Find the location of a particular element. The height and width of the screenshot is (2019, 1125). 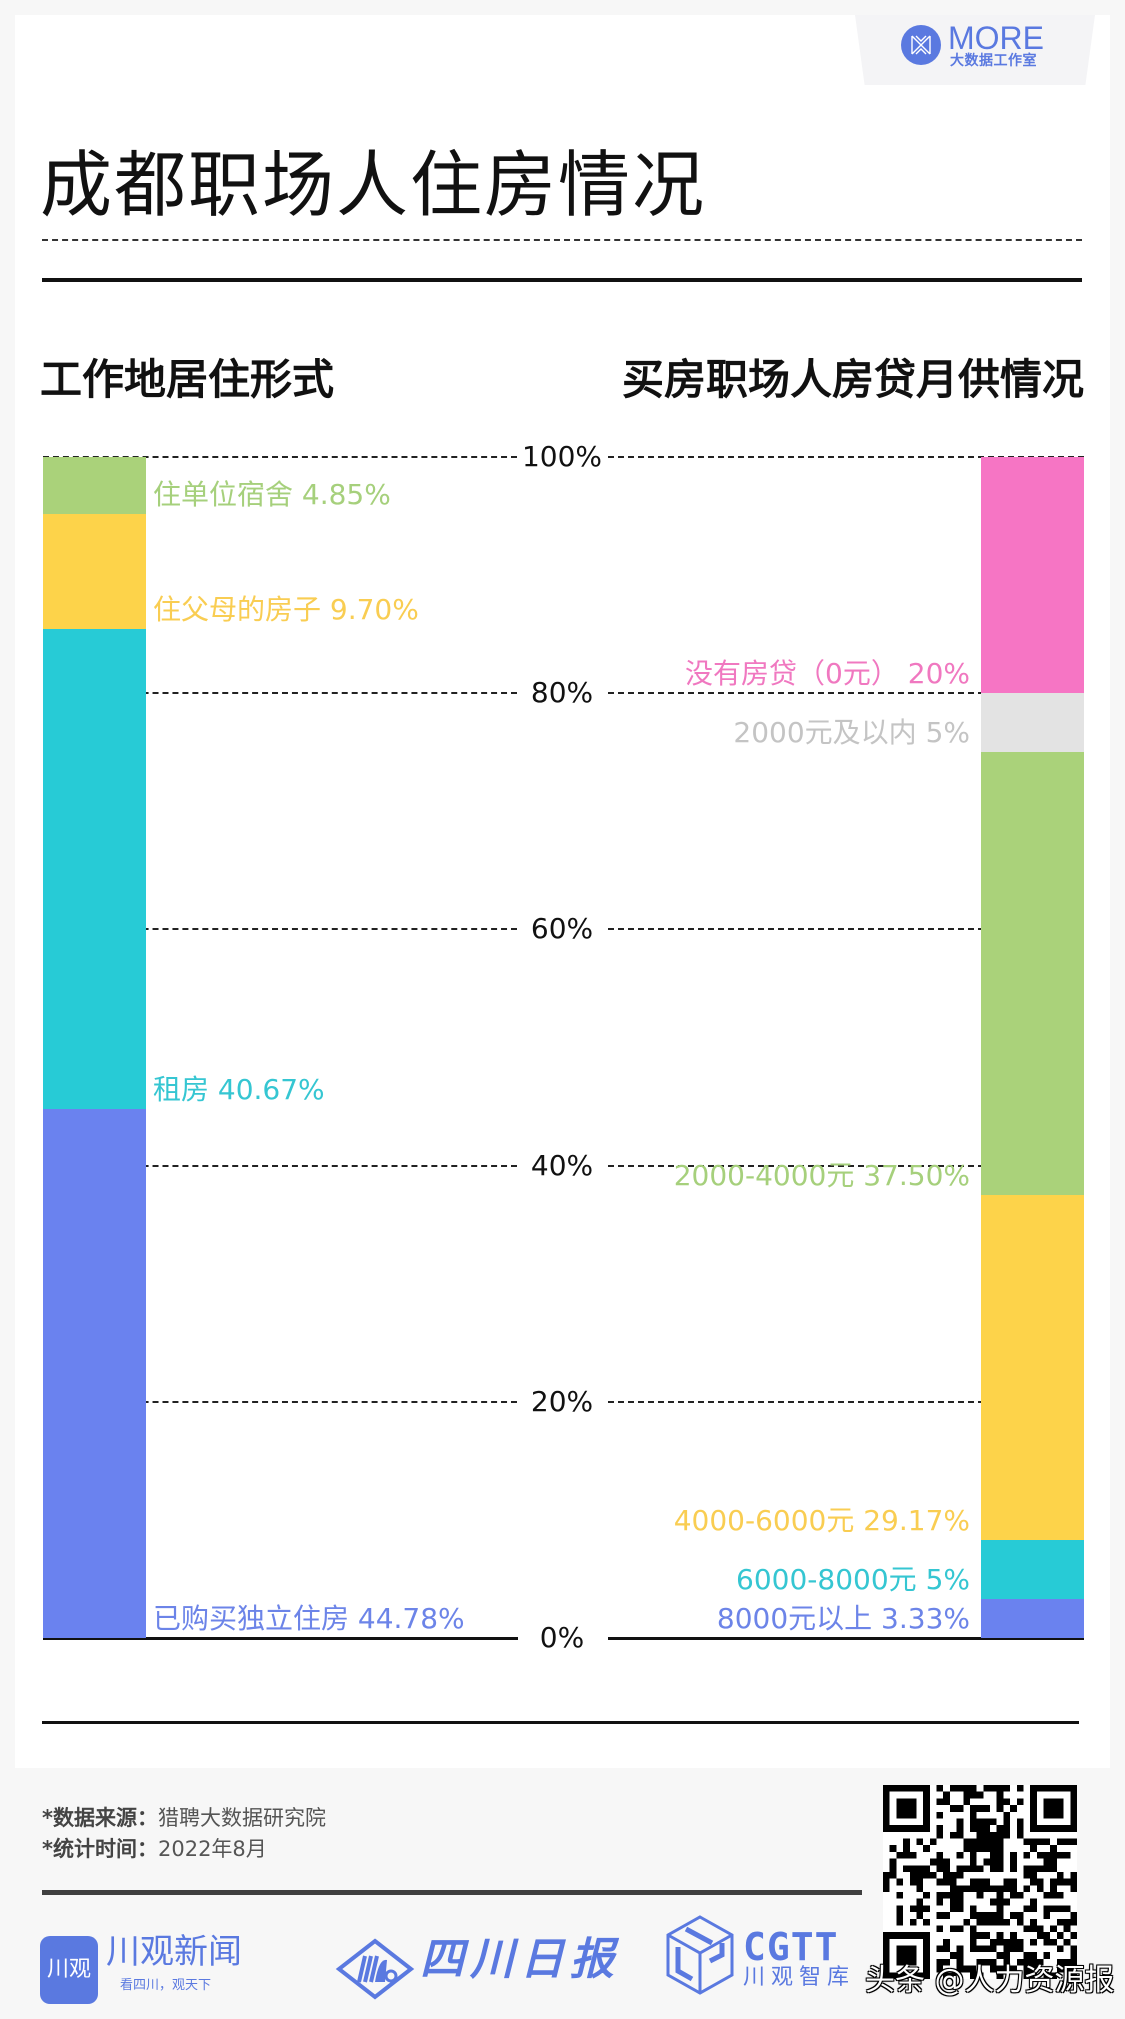

data-time: *统计时间：2022年8月 is located at coordinates (154, 1849).